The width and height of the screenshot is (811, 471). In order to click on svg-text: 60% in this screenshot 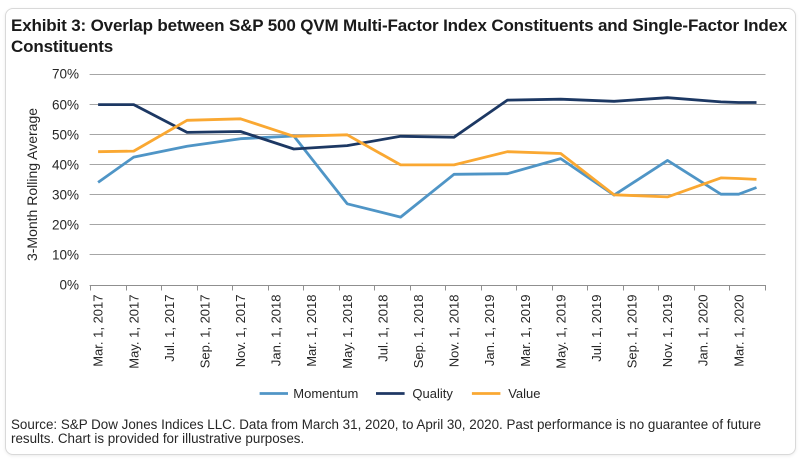, I will do `click(65, 105)`.